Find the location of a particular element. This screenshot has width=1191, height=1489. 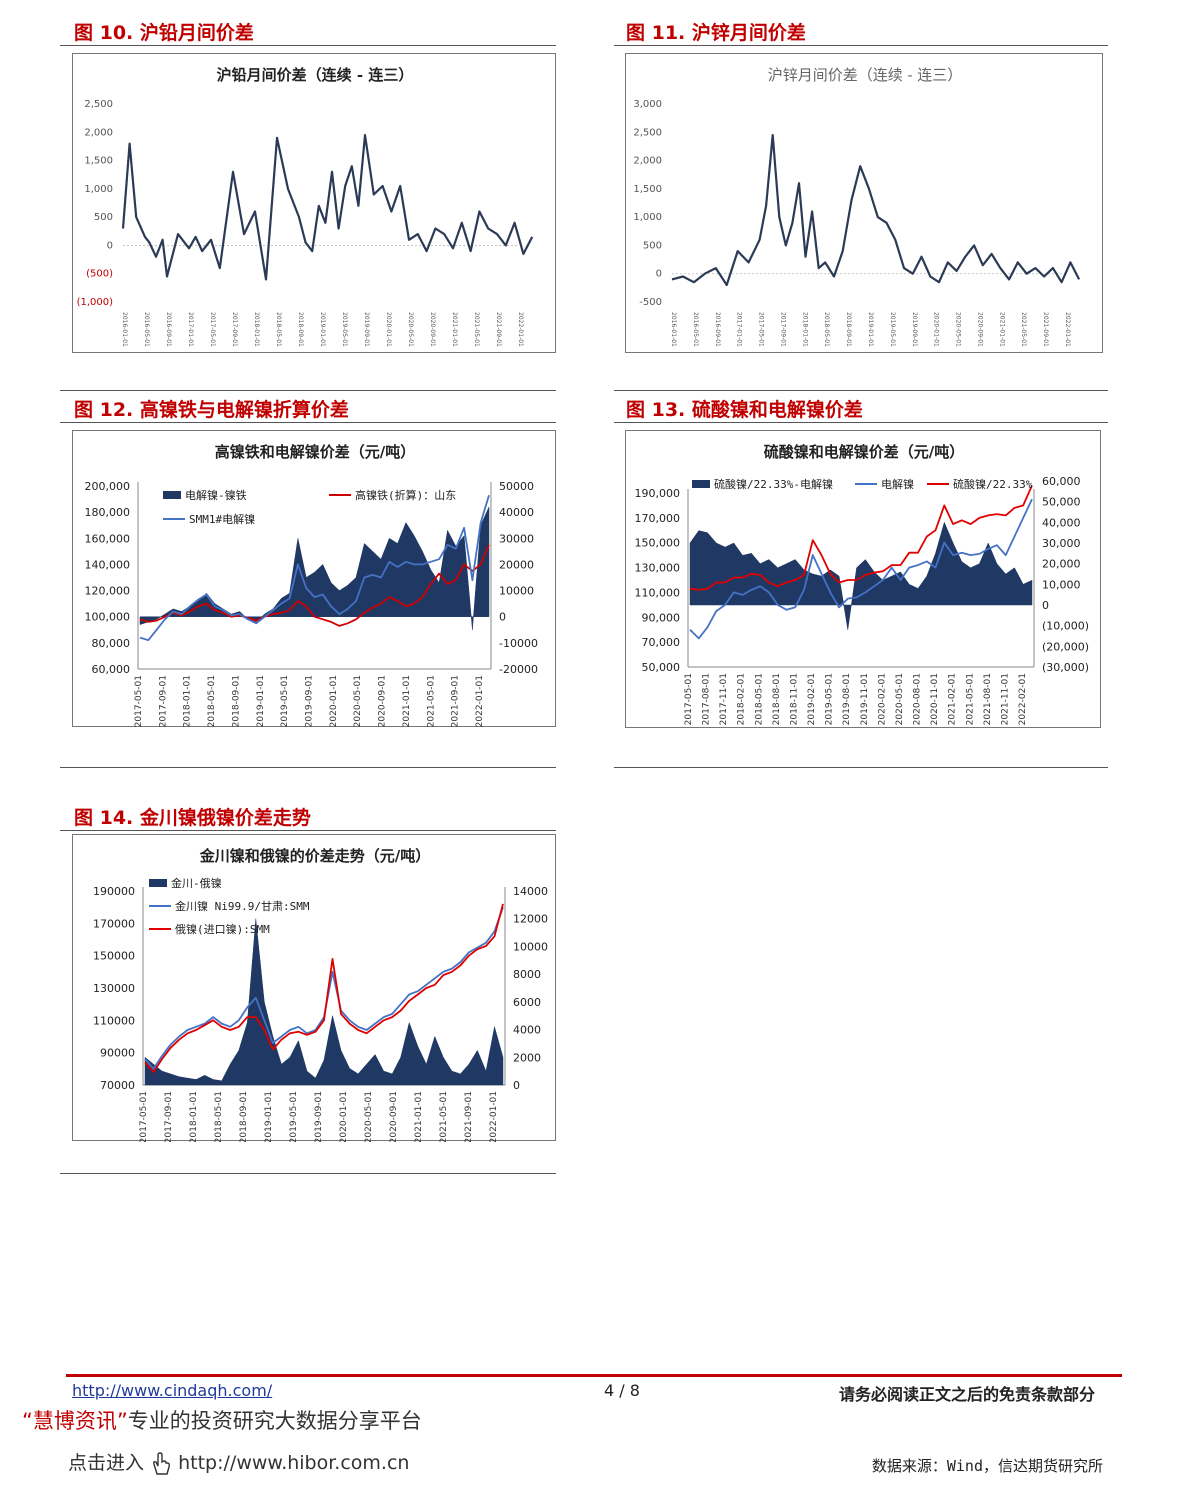

footer-website-link: http://www.cindaqh.com/ is located at coordinates (172, 1390).